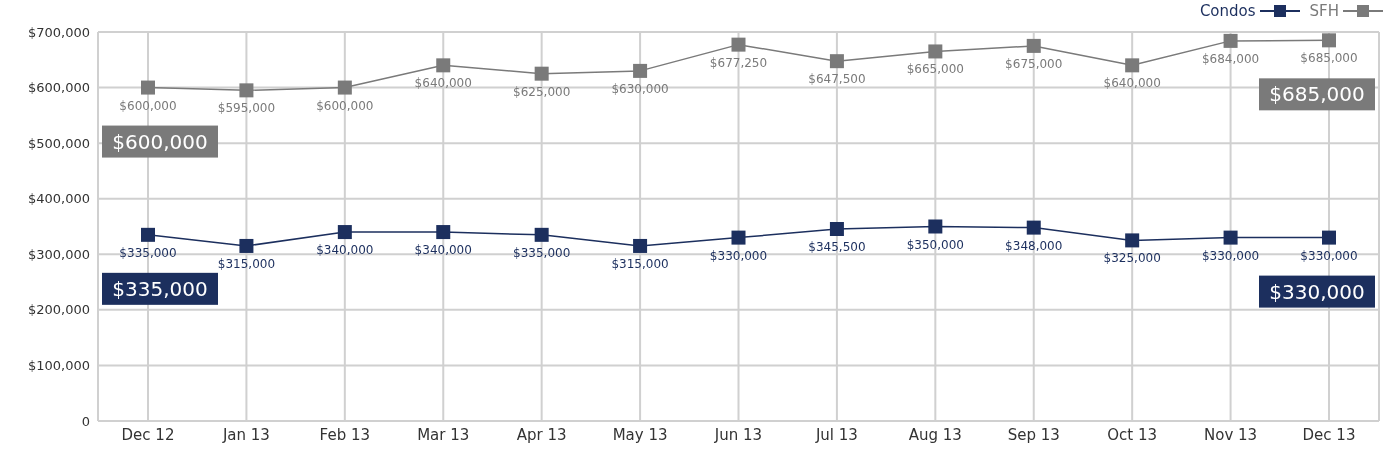  What do you see at coordinates (1231, 434) in the screenshot?
I see `x-tick-label: Nov 13` at bounding box center [1231, 434].